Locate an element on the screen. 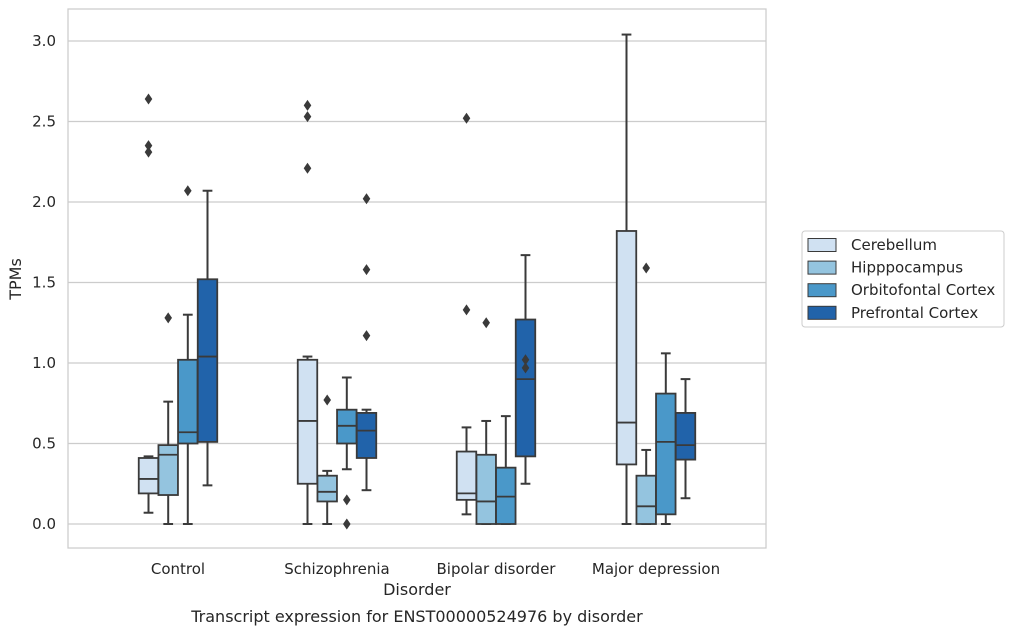 This screenshot has height=634, width=1014. x-tick-label: Control is located at coordinates (178, 569).